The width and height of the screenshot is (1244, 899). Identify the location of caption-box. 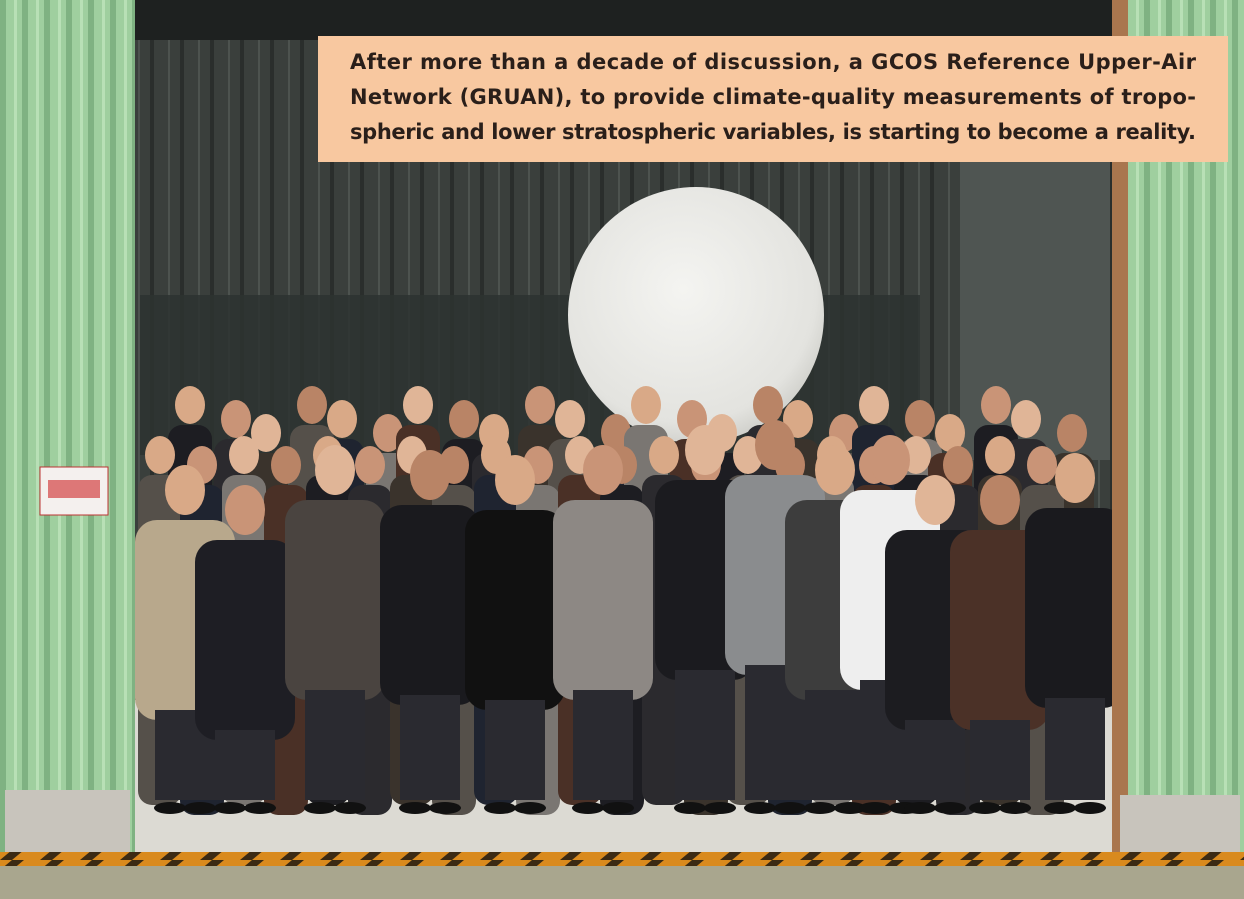
(773, 99).